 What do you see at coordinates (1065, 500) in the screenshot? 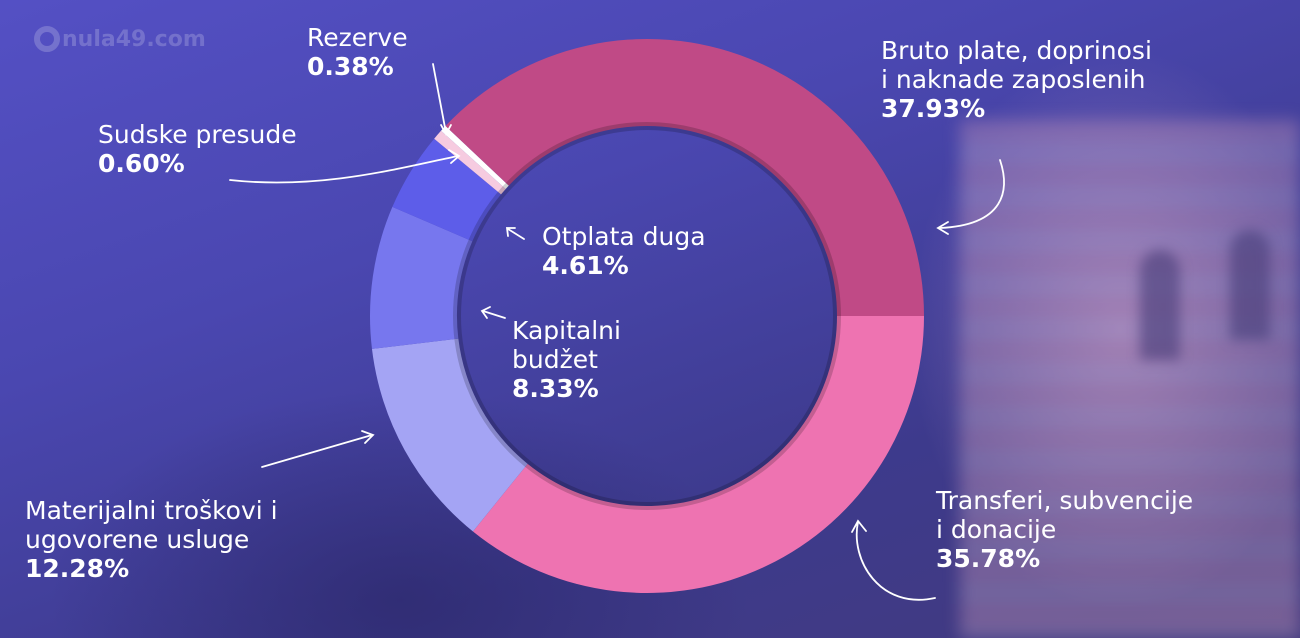
I see `label-text: Transferi, subvencije` at bounding box center [1065, 500].